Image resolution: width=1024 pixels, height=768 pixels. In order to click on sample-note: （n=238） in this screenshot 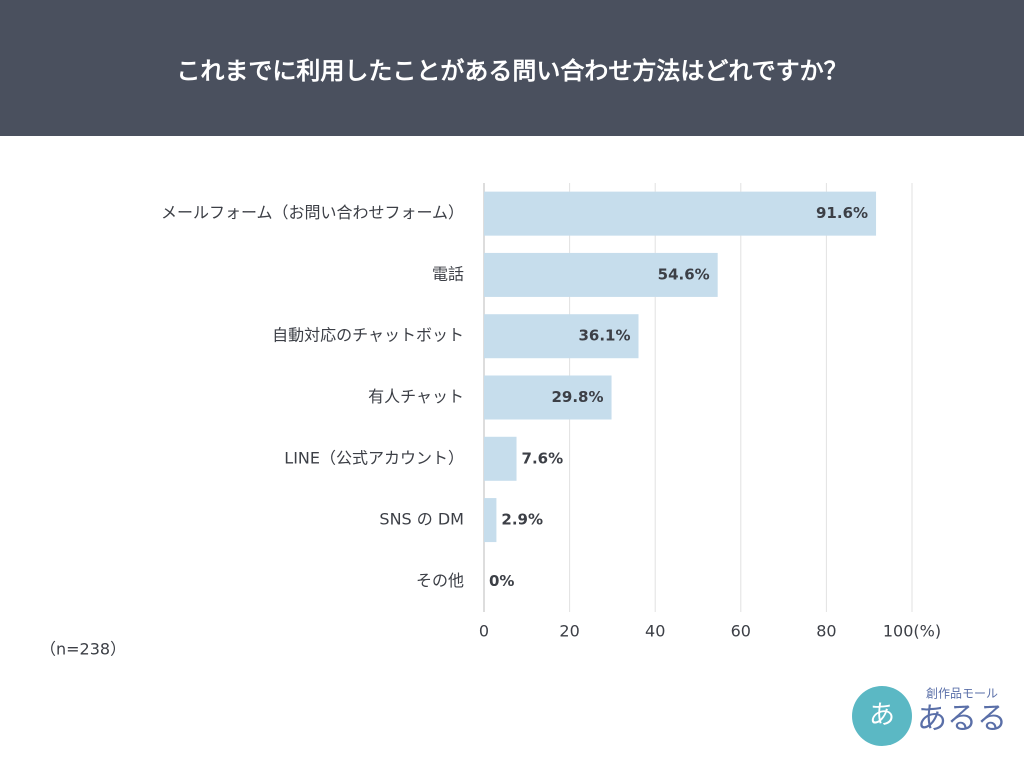, I will do `click(83, 649)`.